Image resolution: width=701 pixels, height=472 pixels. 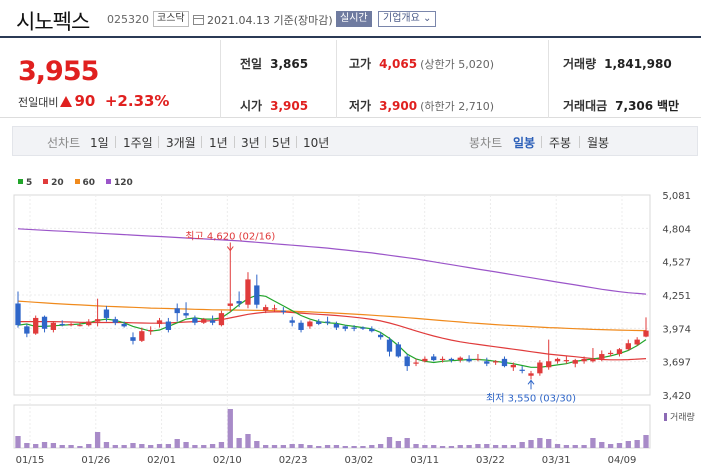 I want to click on realtime-button: 실시간, so click(x=354, y=19).